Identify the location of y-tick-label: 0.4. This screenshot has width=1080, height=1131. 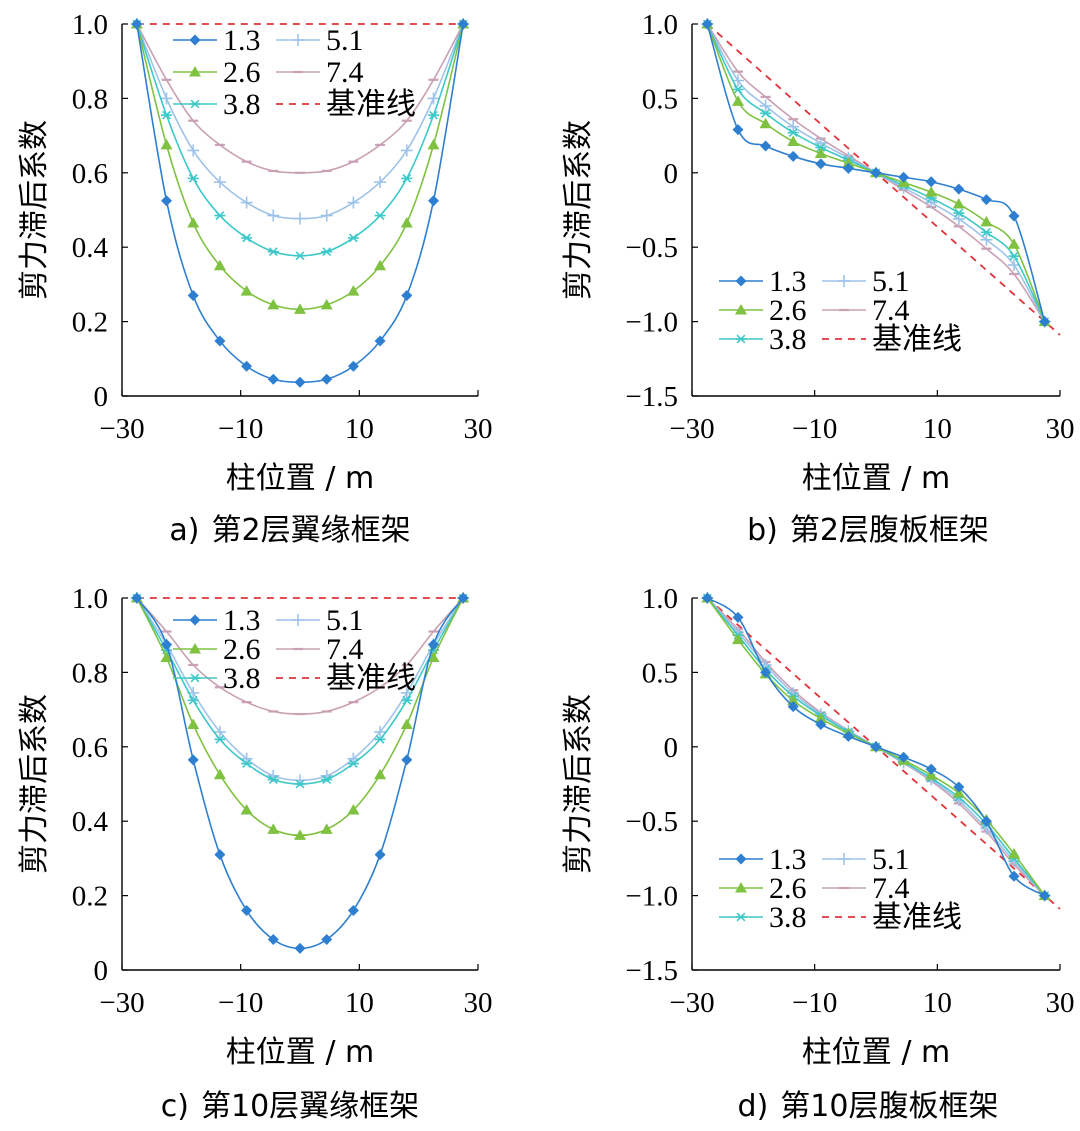
(90, 248).